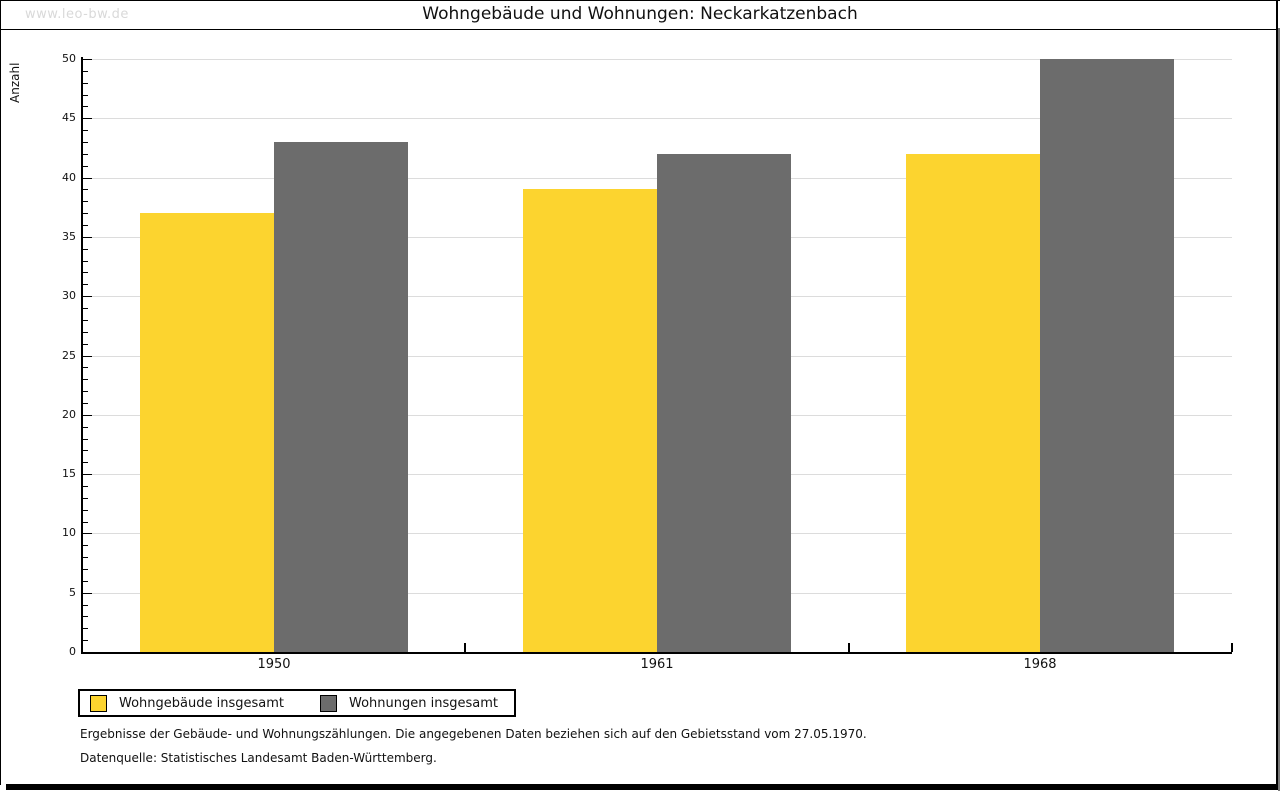 The width and height of the screenshot is (1280, 791). Describe the element at coordinates (274, 664) in the screenshot. I see `x-tick-label-1950: 1950` at that location.